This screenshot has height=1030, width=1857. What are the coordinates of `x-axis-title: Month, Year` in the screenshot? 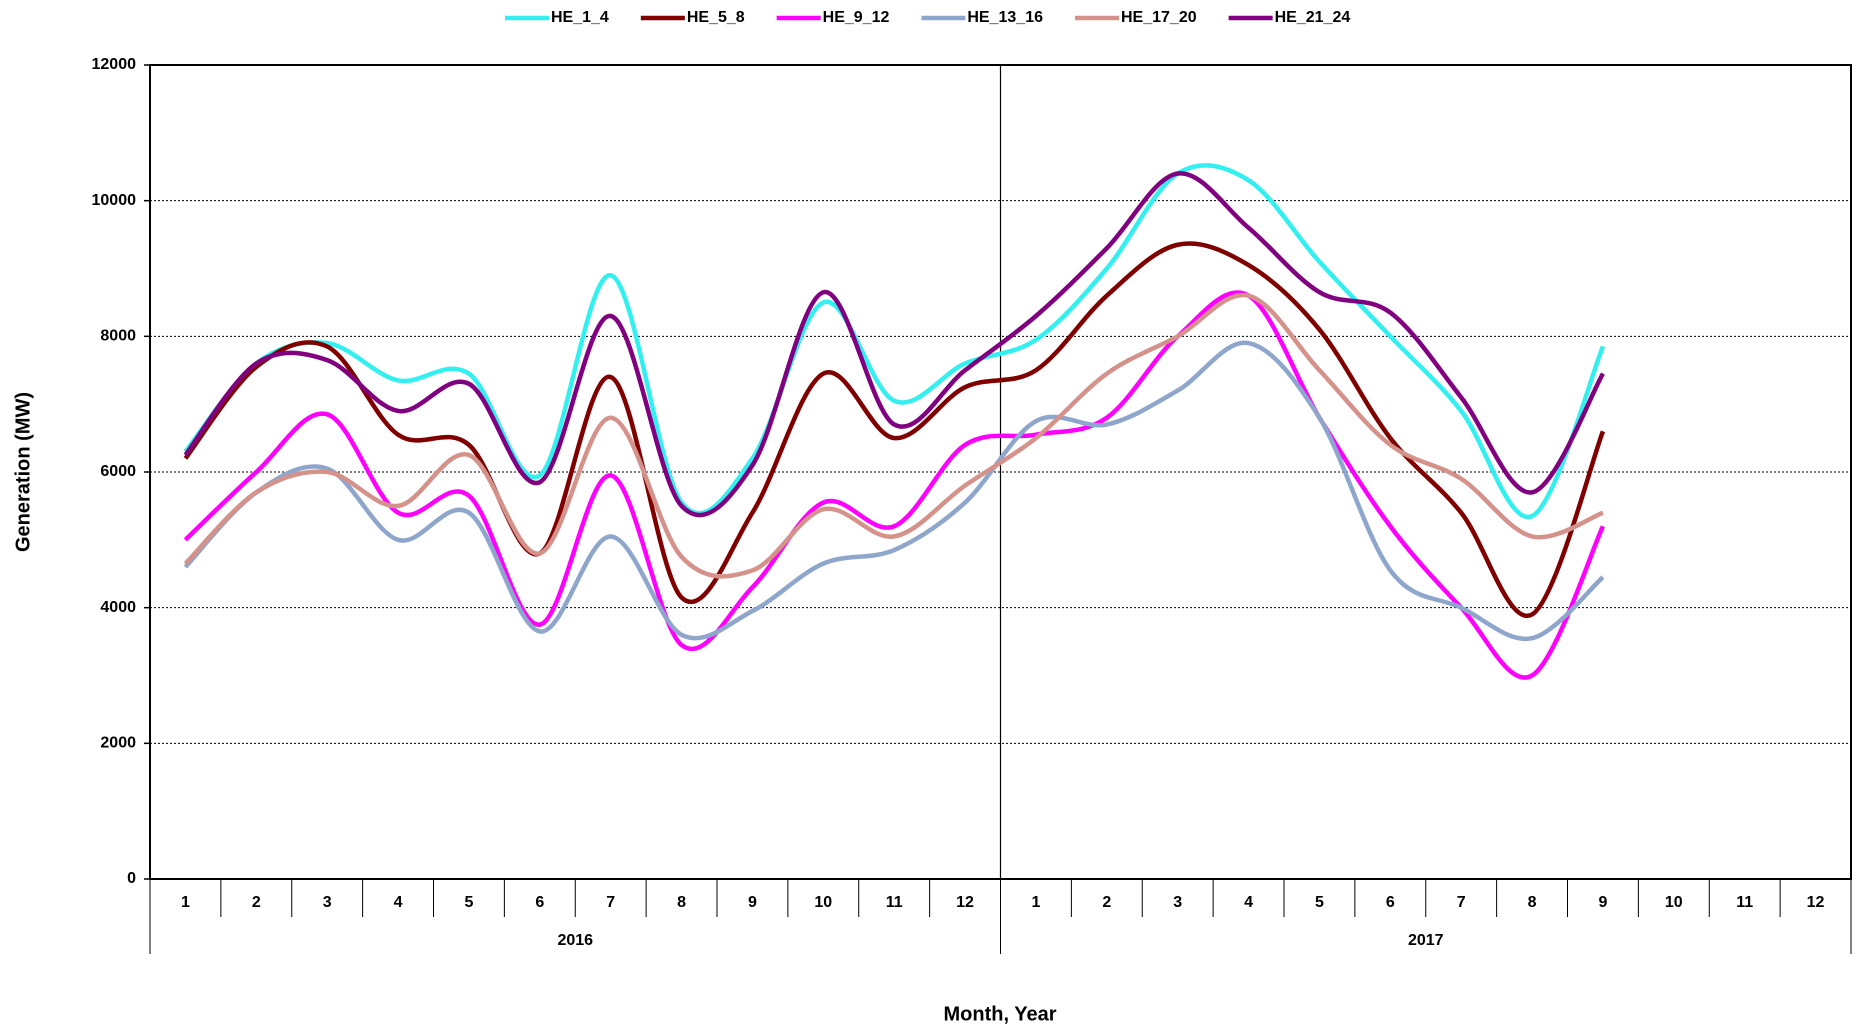 It's located at (1000, 1014).